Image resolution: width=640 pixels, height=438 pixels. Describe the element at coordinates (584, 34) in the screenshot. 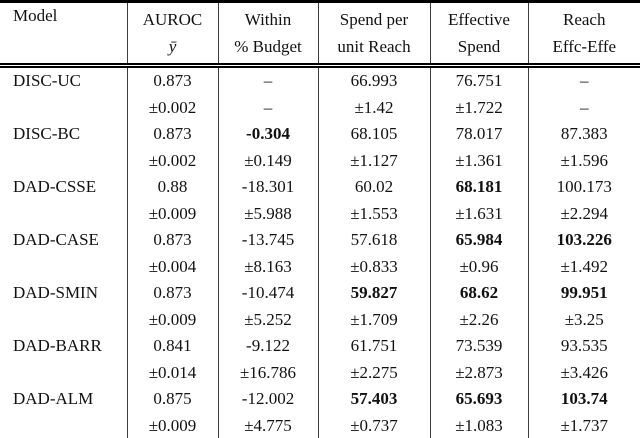

I see `header-reach: Reach Effc-Effe` at that location.